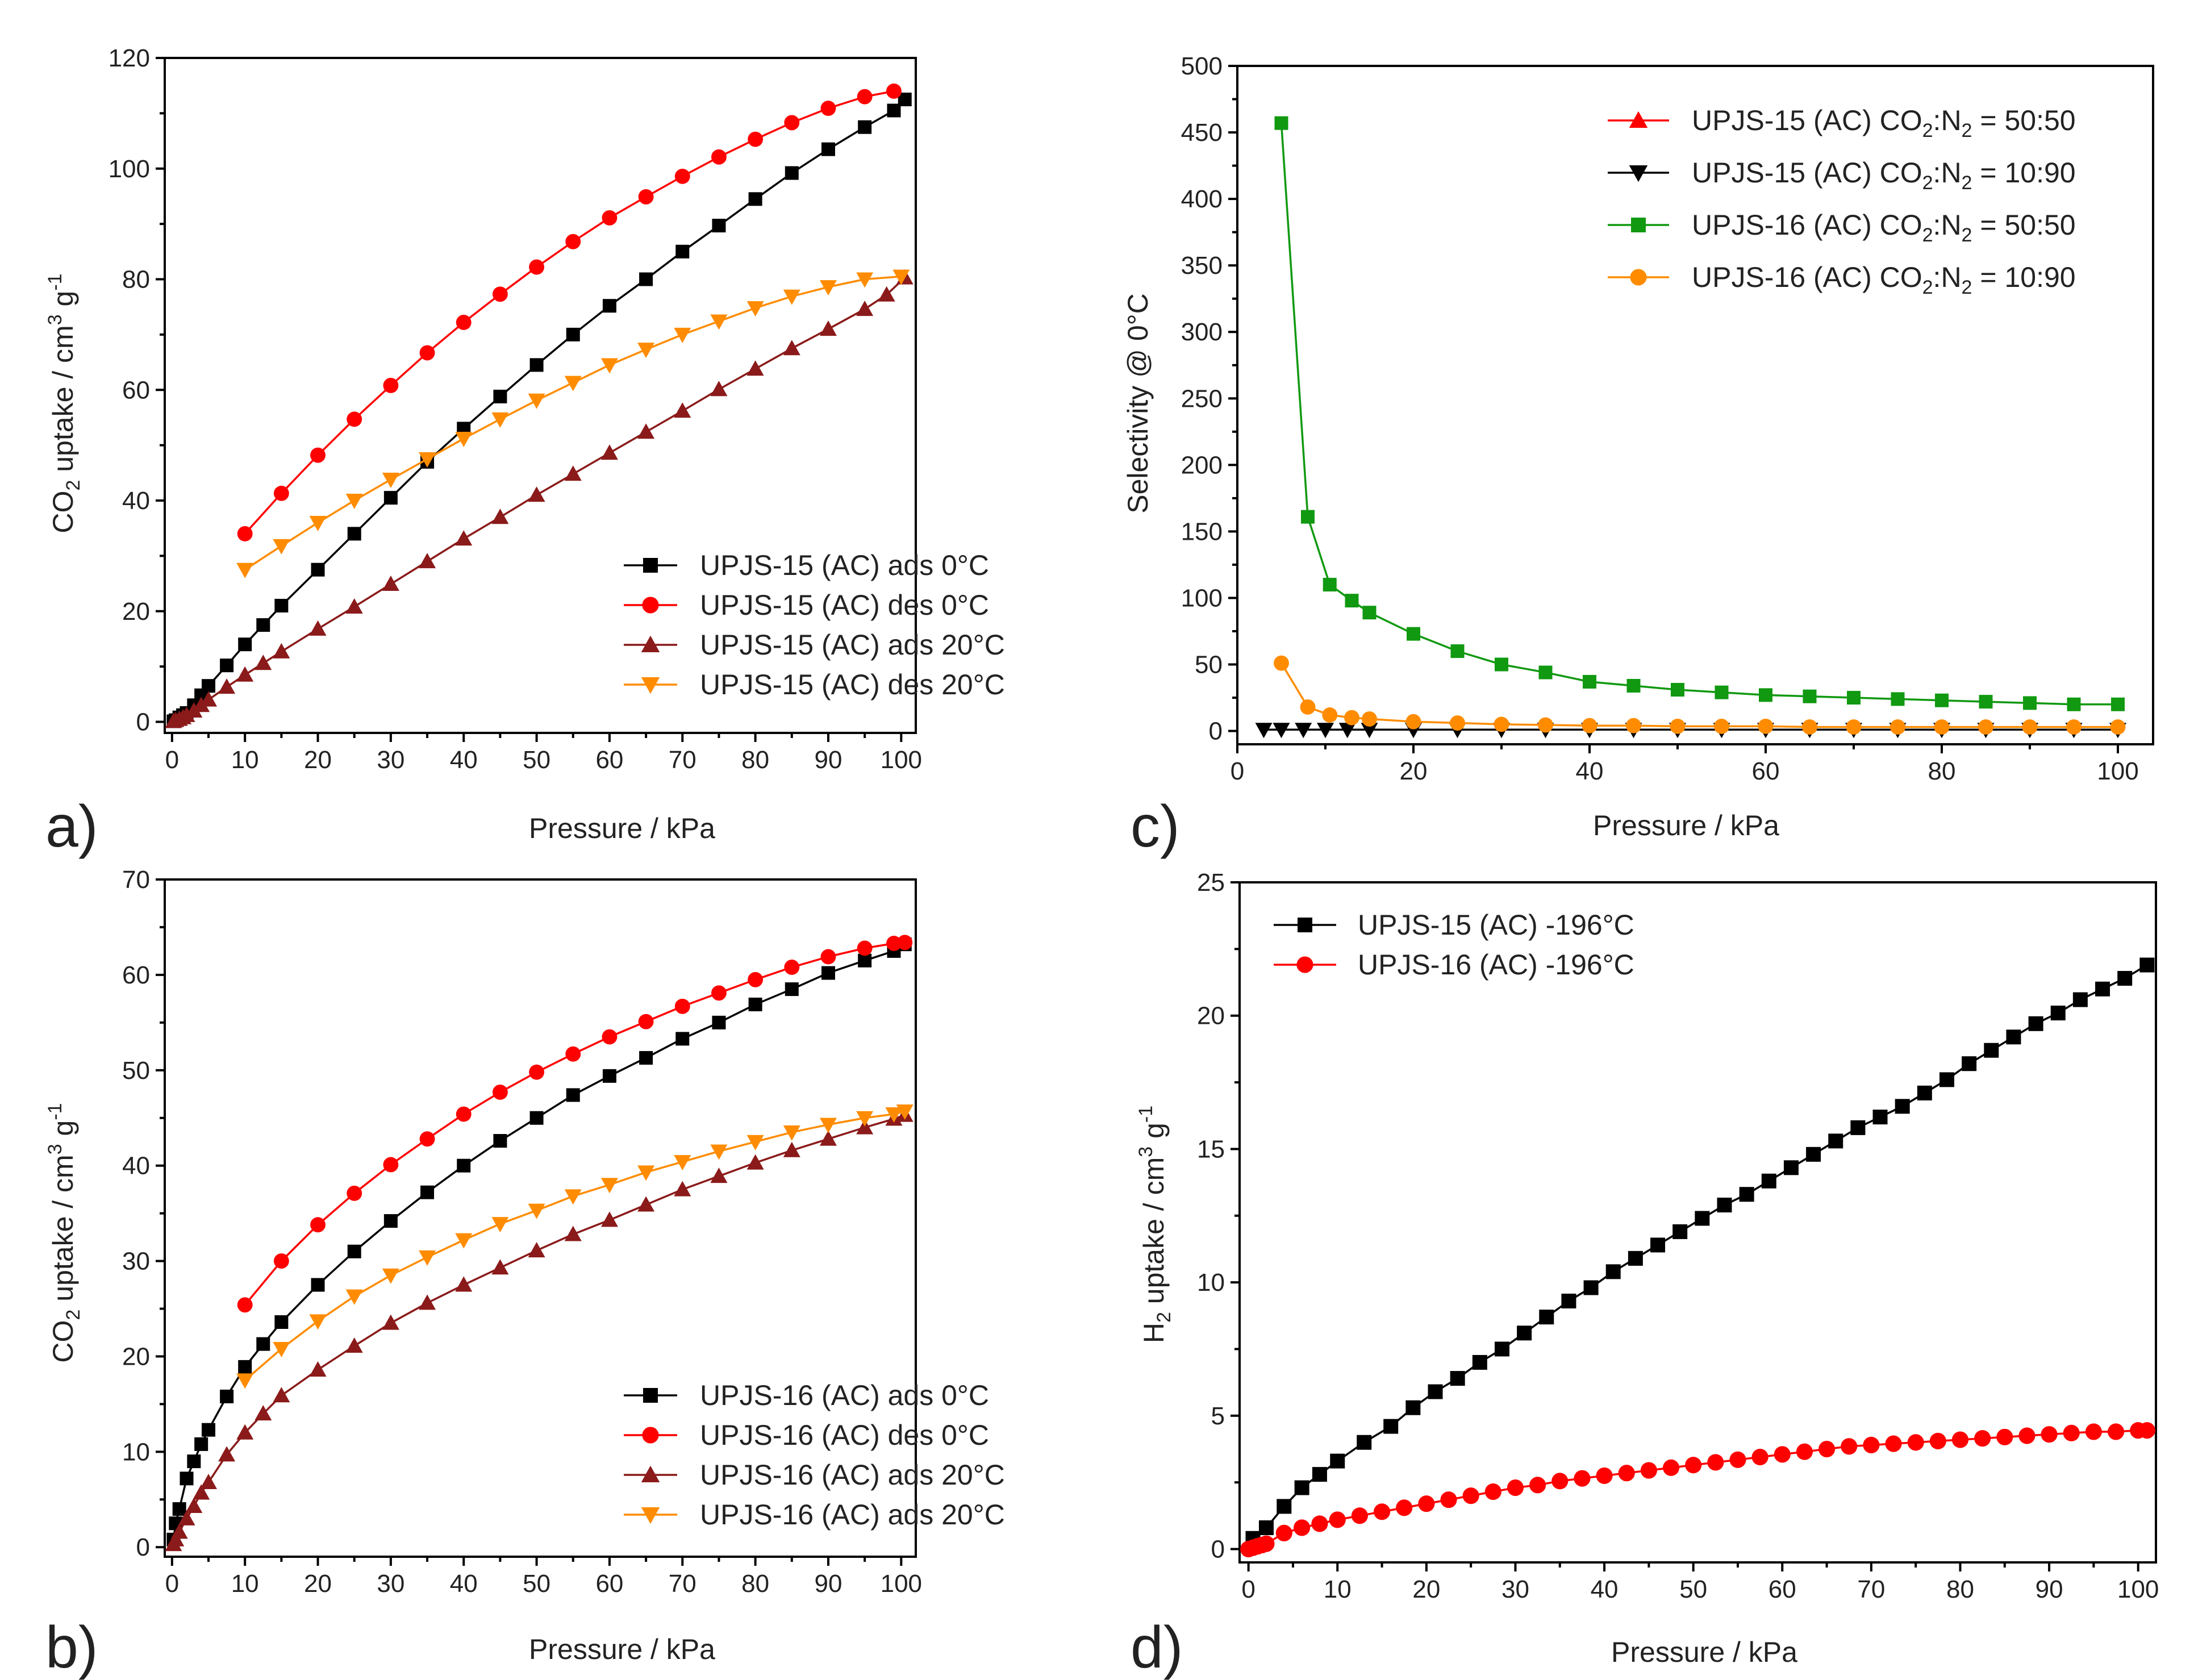 The height and width of the screenshot is (1680, 2194). What do you see at coordinates (1414, 771) in the screenshot?
I see `x-tick-label: 20` at bounding box center [1414, 771].